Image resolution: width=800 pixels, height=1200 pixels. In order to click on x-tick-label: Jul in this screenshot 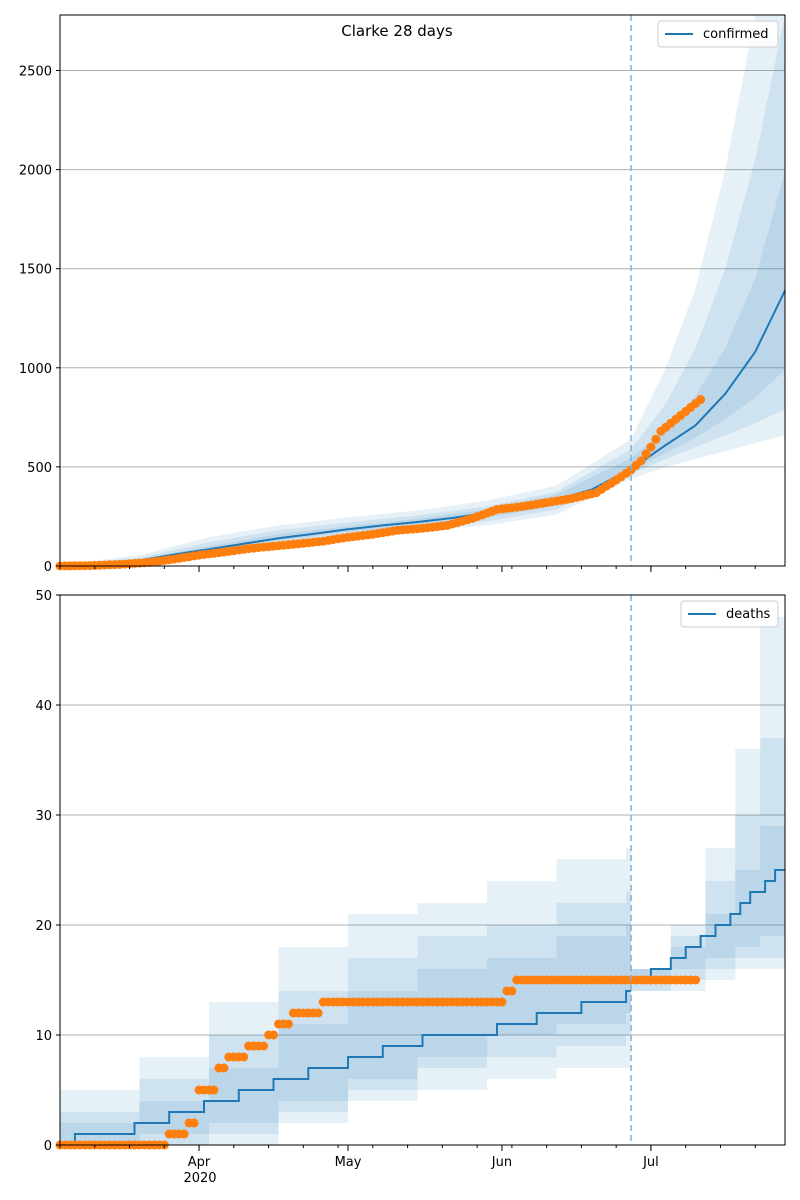, I will do `click(650, 1162)`.